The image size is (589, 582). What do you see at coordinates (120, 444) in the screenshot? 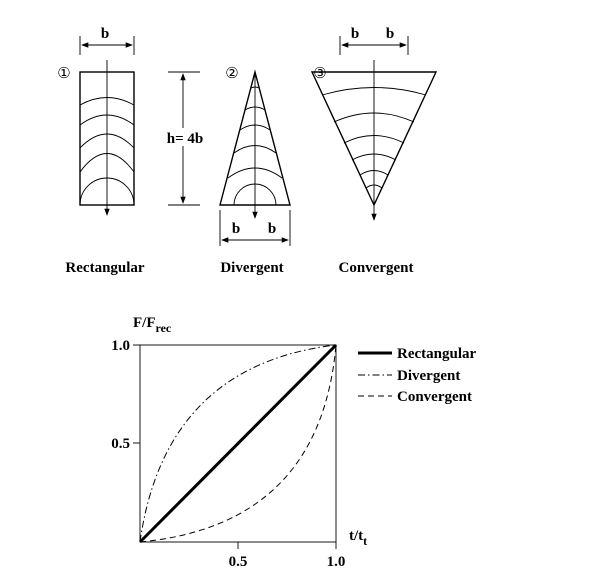
I see `y-tick-label: 0.5` at bounding box center [120, 444].